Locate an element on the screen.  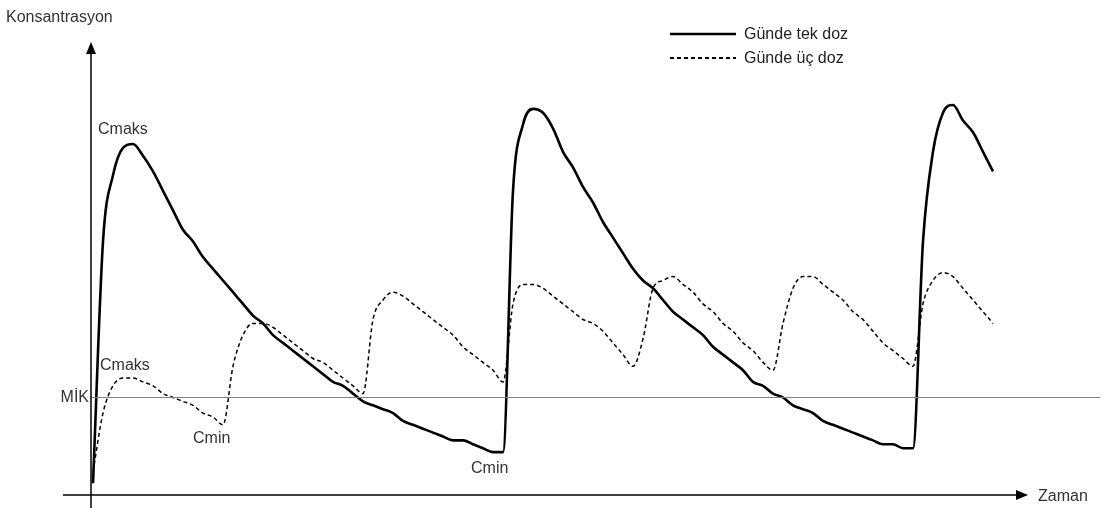
y-axis-title: Konsantrasyon is located at coordinates (59, 16).